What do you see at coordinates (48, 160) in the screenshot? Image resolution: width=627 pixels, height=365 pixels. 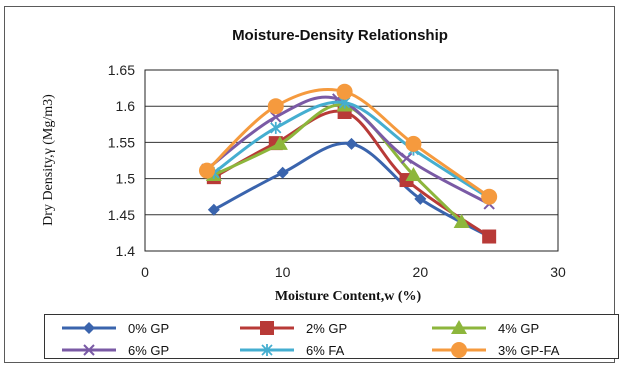 I see `y-axis-label: Dry Density,γ (Mg/m3)` at bounding box center [48, 160].